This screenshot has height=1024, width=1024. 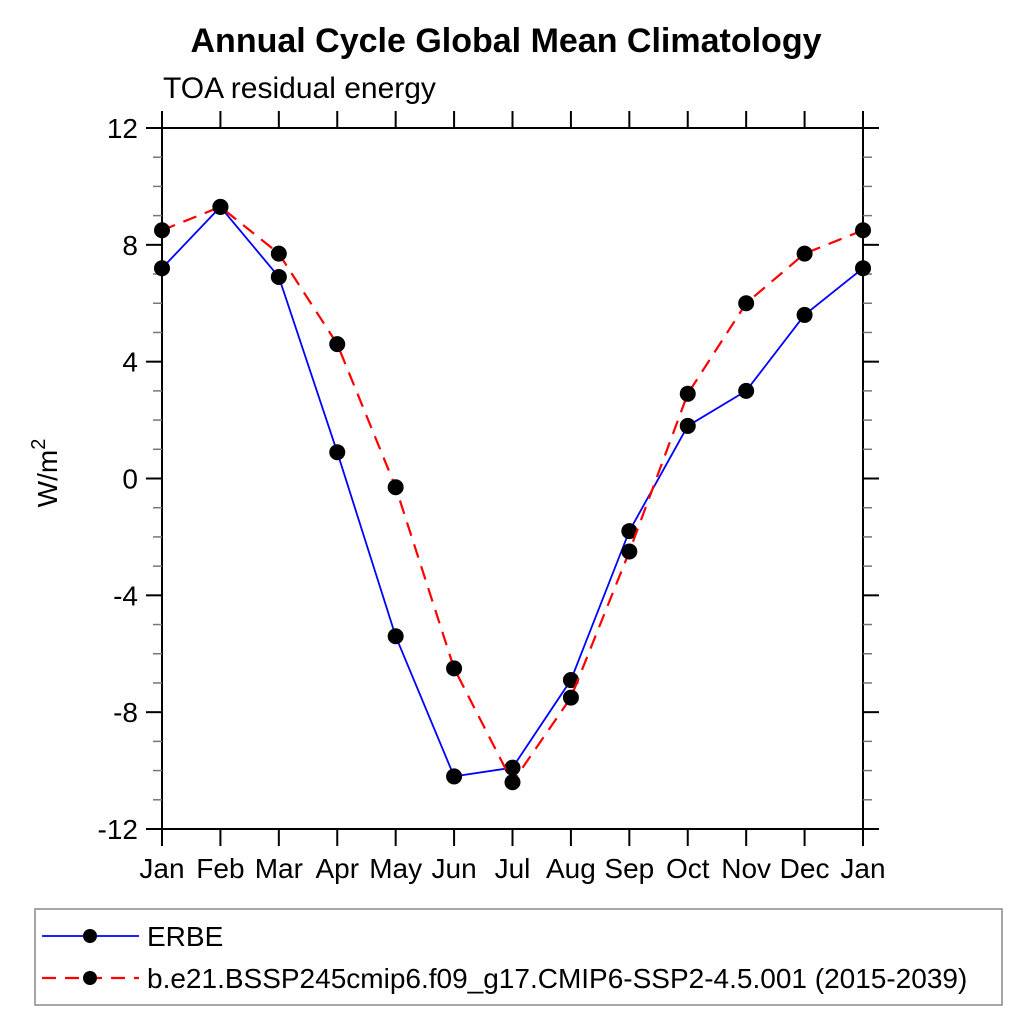 What do you see at coordinates (47, 479) in the screenshot?
I see `y-axis-title-base: W/m` at bounding box center [47, 479].